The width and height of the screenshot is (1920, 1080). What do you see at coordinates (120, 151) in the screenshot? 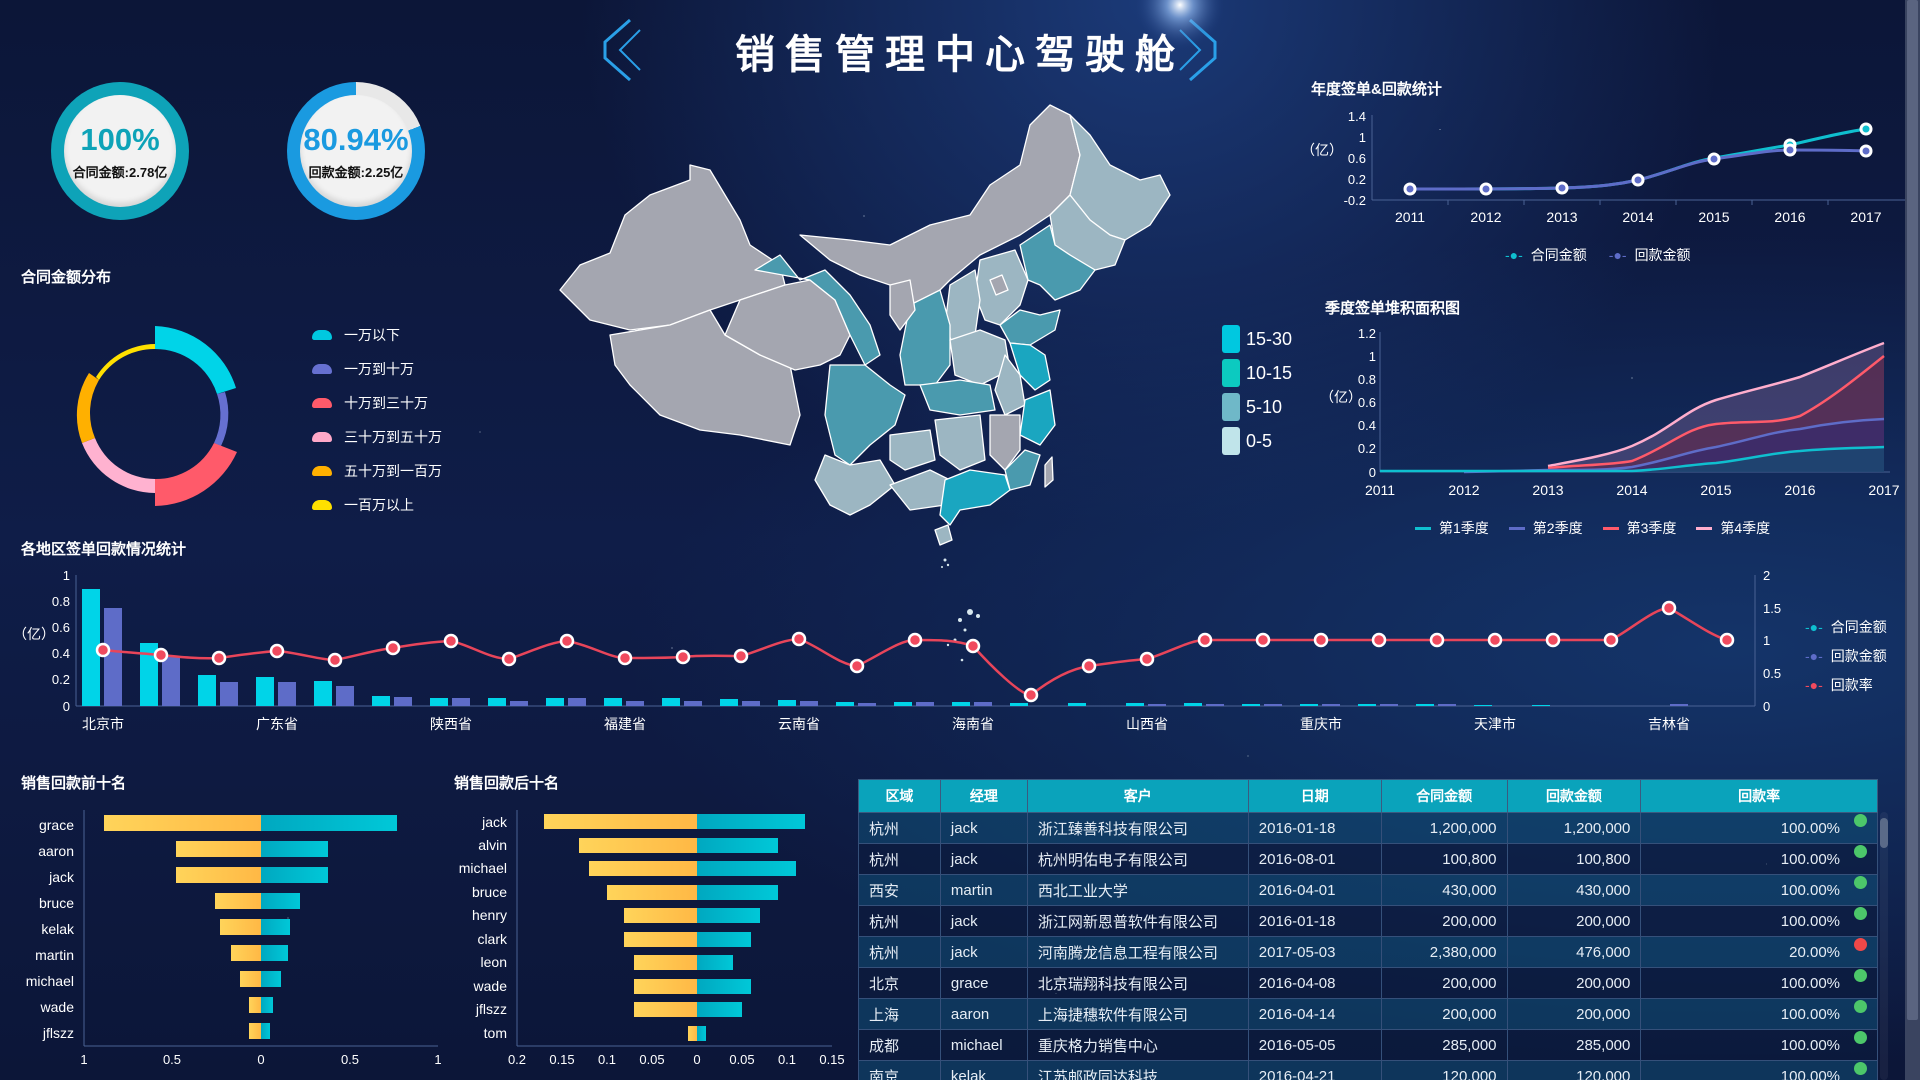
I see `kpi-contract-ring: 100% 合同金额:2.78亿` at bounding box center [120, 151].